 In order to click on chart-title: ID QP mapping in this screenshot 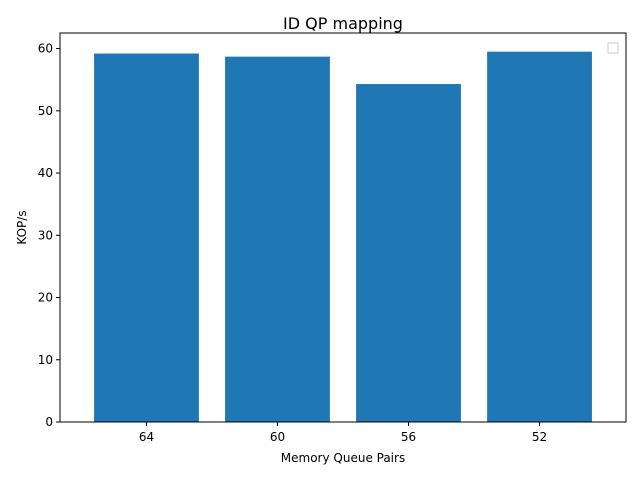, I will do `click(343, 23)`.